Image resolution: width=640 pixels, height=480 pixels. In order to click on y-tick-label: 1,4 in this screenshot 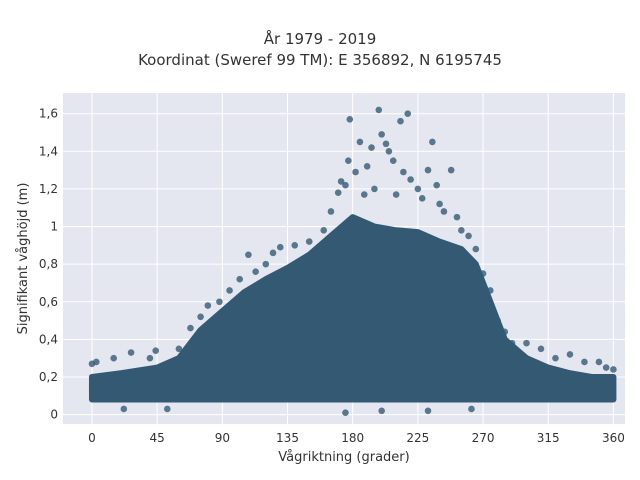, I will do `click(48, 151)`.